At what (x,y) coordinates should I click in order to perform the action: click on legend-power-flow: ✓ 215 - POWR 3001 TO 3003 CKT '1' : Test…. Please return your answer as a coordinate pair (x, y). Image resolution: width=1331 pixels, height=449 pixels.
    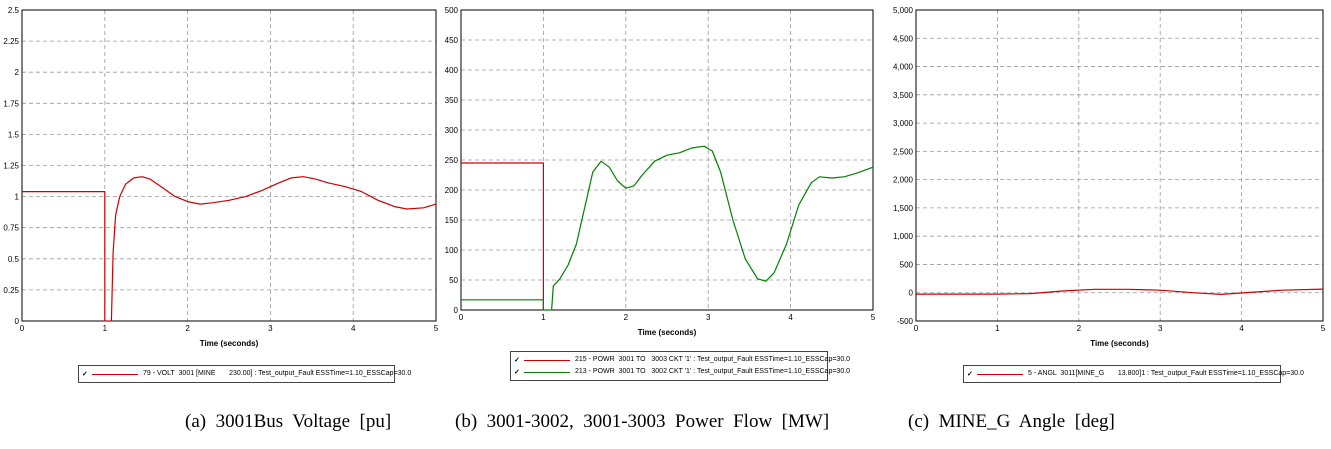
    Looking at the image, I should click on (680, 366).